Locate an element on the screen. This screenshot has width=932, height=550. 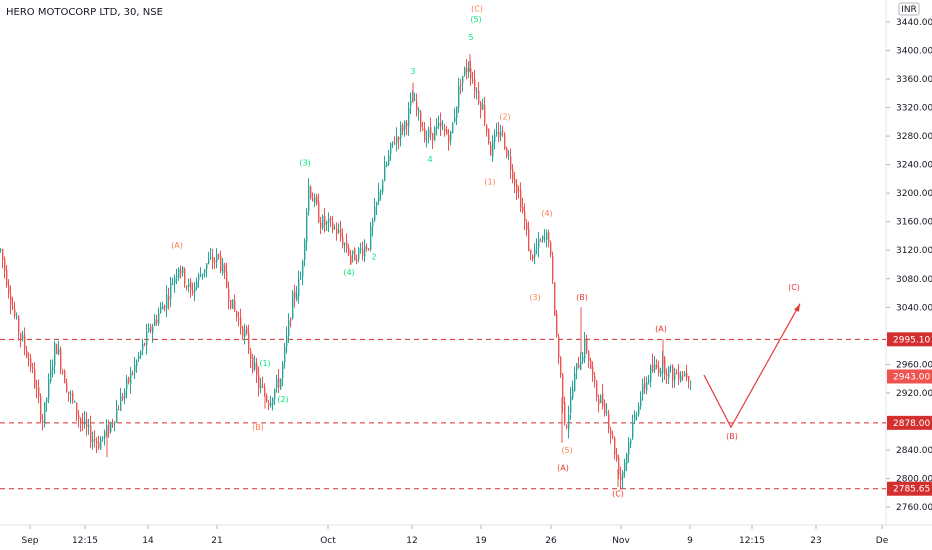
wave-label: (A) is located at coordinates (177, 245).